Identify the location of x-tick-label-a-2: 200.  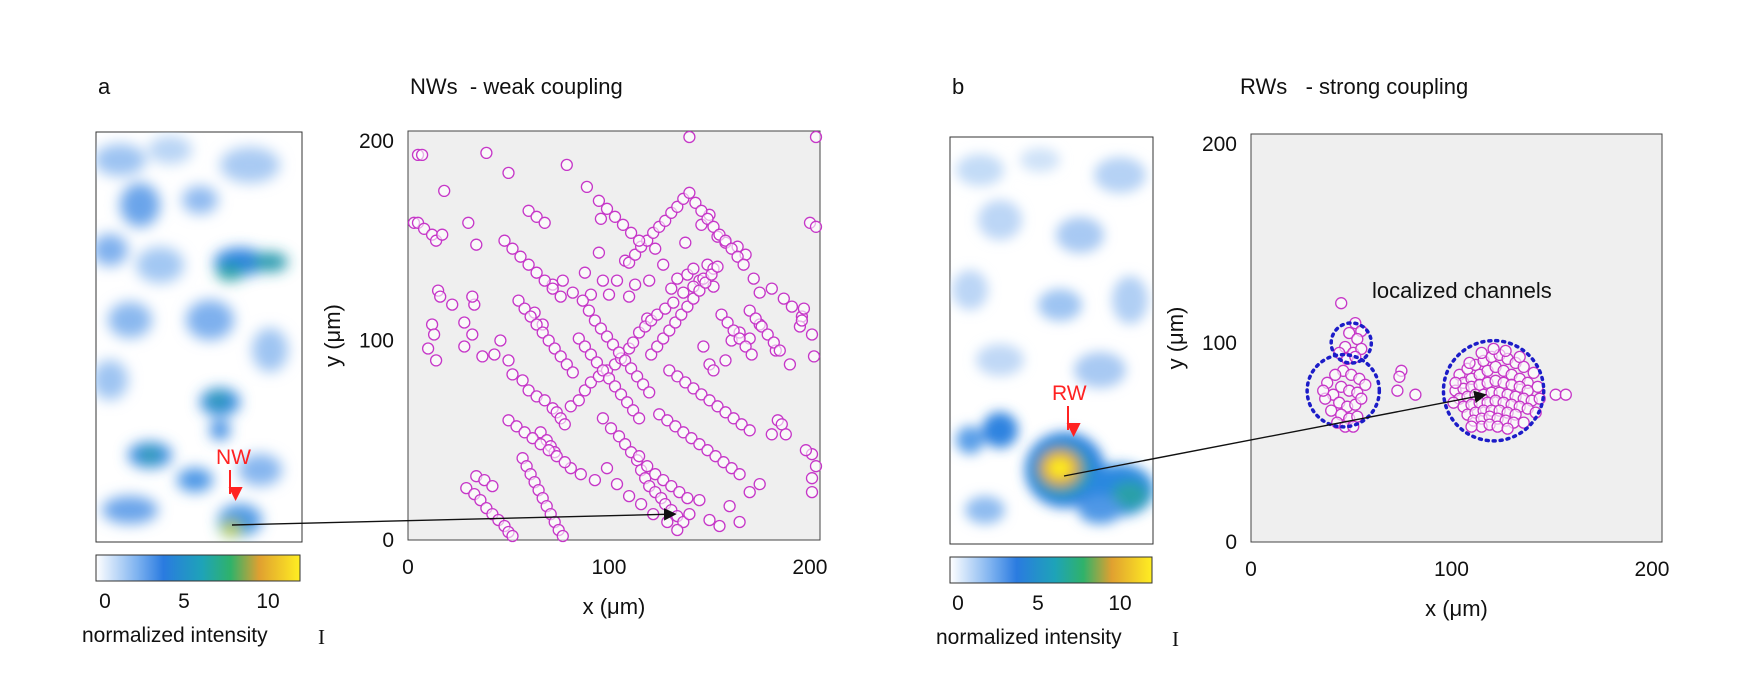
(809, 567).